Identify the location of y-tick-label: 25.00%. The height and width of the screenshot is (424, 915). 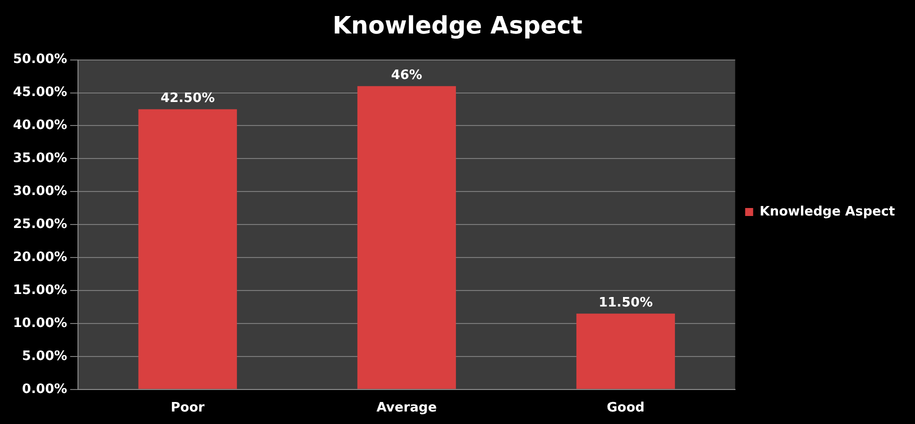
(40, 224).